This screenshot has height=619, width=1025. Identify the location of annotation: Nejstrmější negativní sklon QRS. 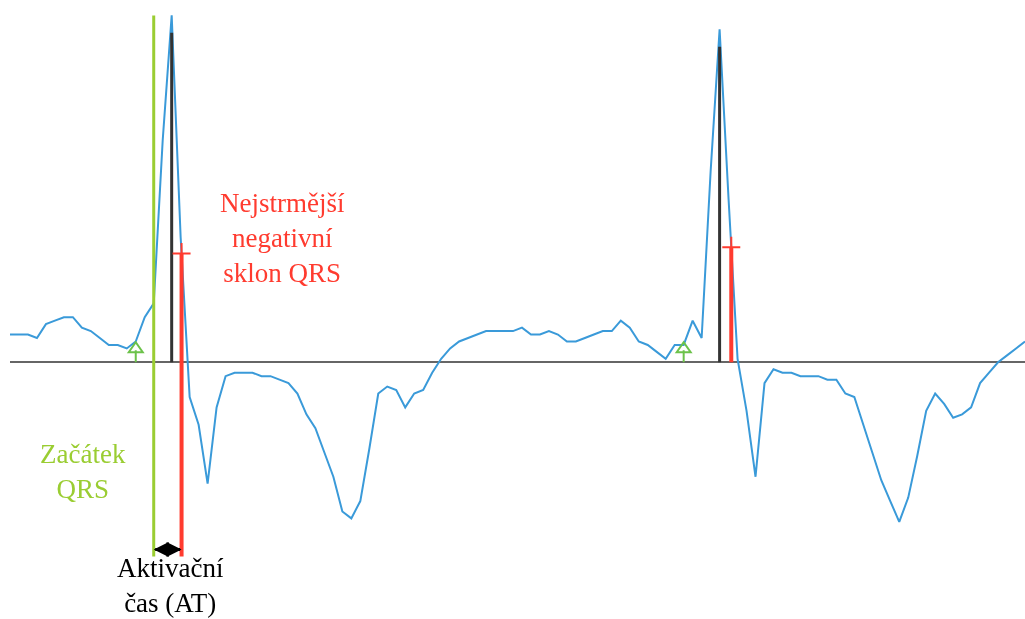
(282, 238).